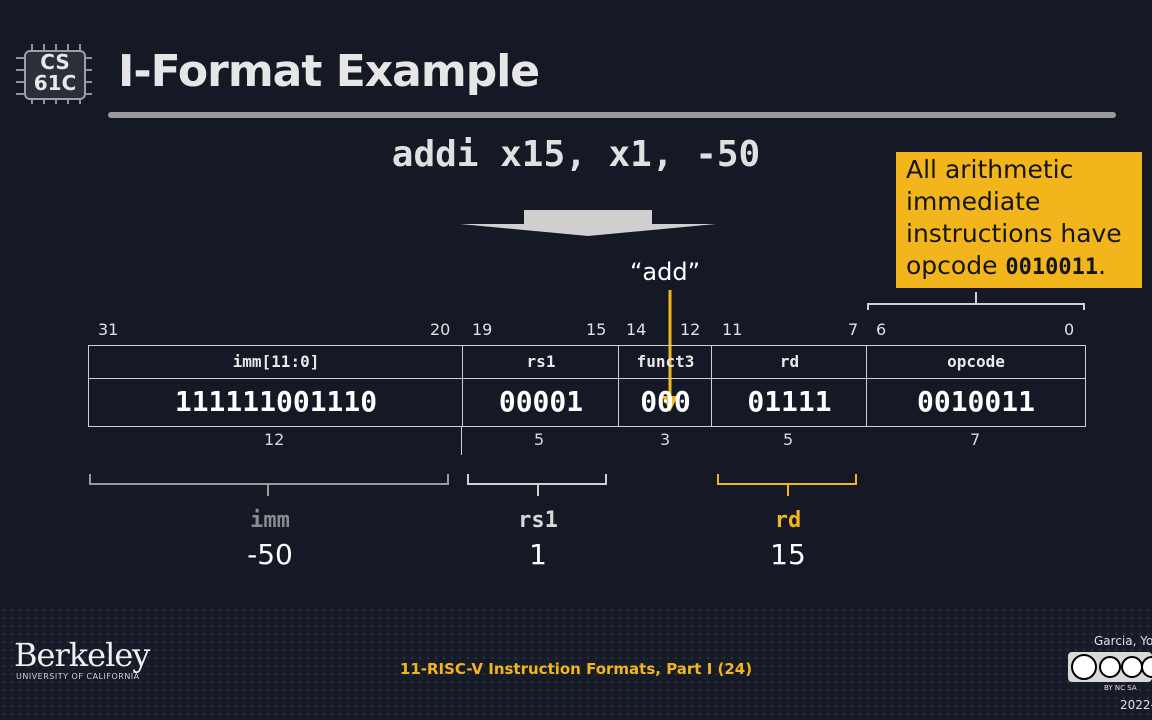  What do you see at coordinates (541, 362) in the screenshot?
I see `field-header-rs1: rs1` at bounding box center [541, 362].